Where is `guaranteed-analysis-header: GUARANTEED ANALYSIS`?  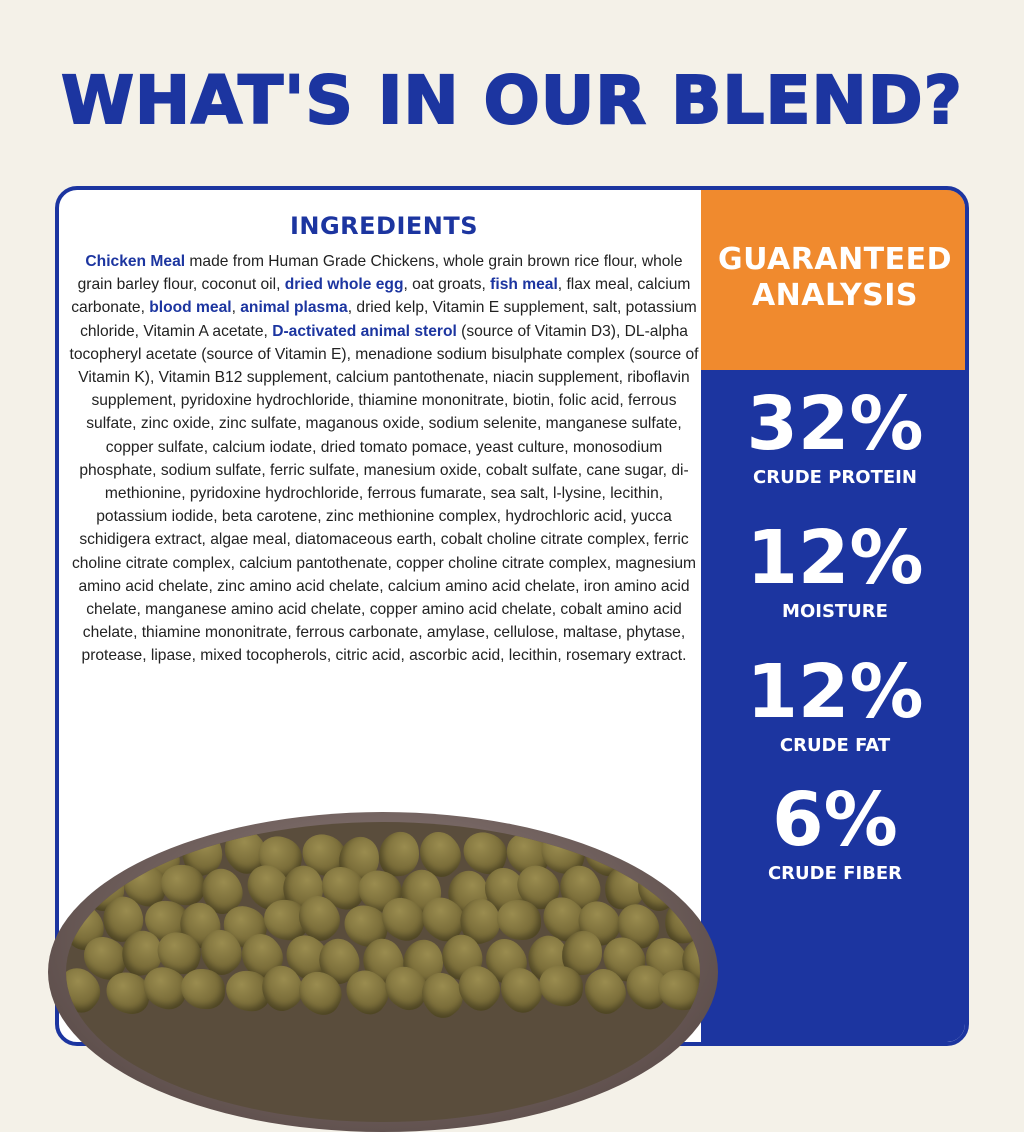 guaranteed-analysis-header: GUARANTEED ANALYSIS is located at coordinates (833, 280).